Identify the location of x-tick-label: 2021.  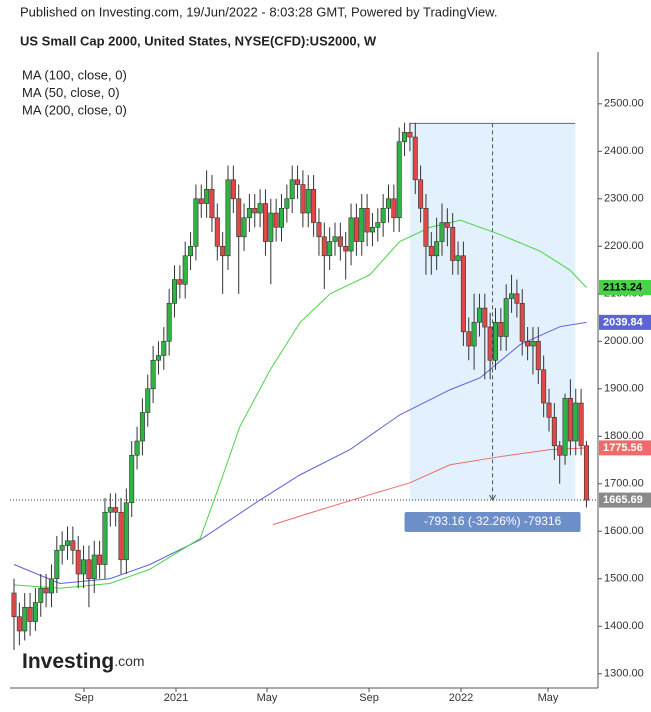
(176, 698).